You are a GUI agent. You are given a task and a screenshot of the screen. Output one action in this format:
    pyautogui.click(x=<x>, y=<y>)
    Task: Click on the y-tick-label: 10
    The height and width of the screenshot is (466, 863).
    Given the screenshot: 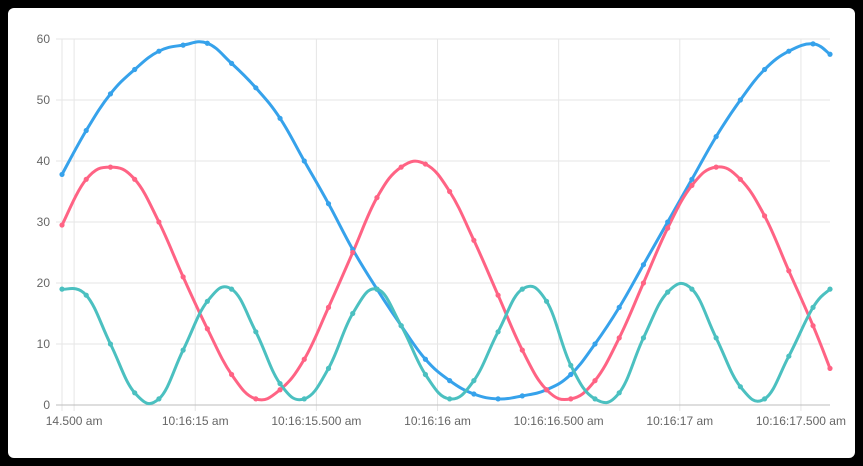 What is the action you would take?
    pyautogui.click(x=44, y=344)
    